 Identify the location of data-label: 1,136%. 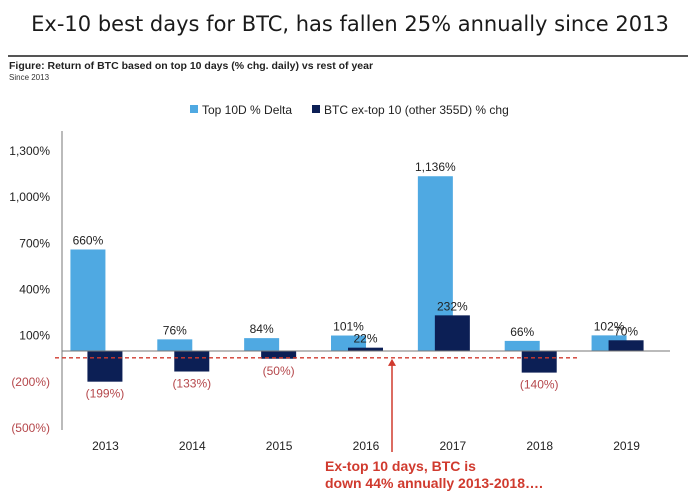
(435, 167).